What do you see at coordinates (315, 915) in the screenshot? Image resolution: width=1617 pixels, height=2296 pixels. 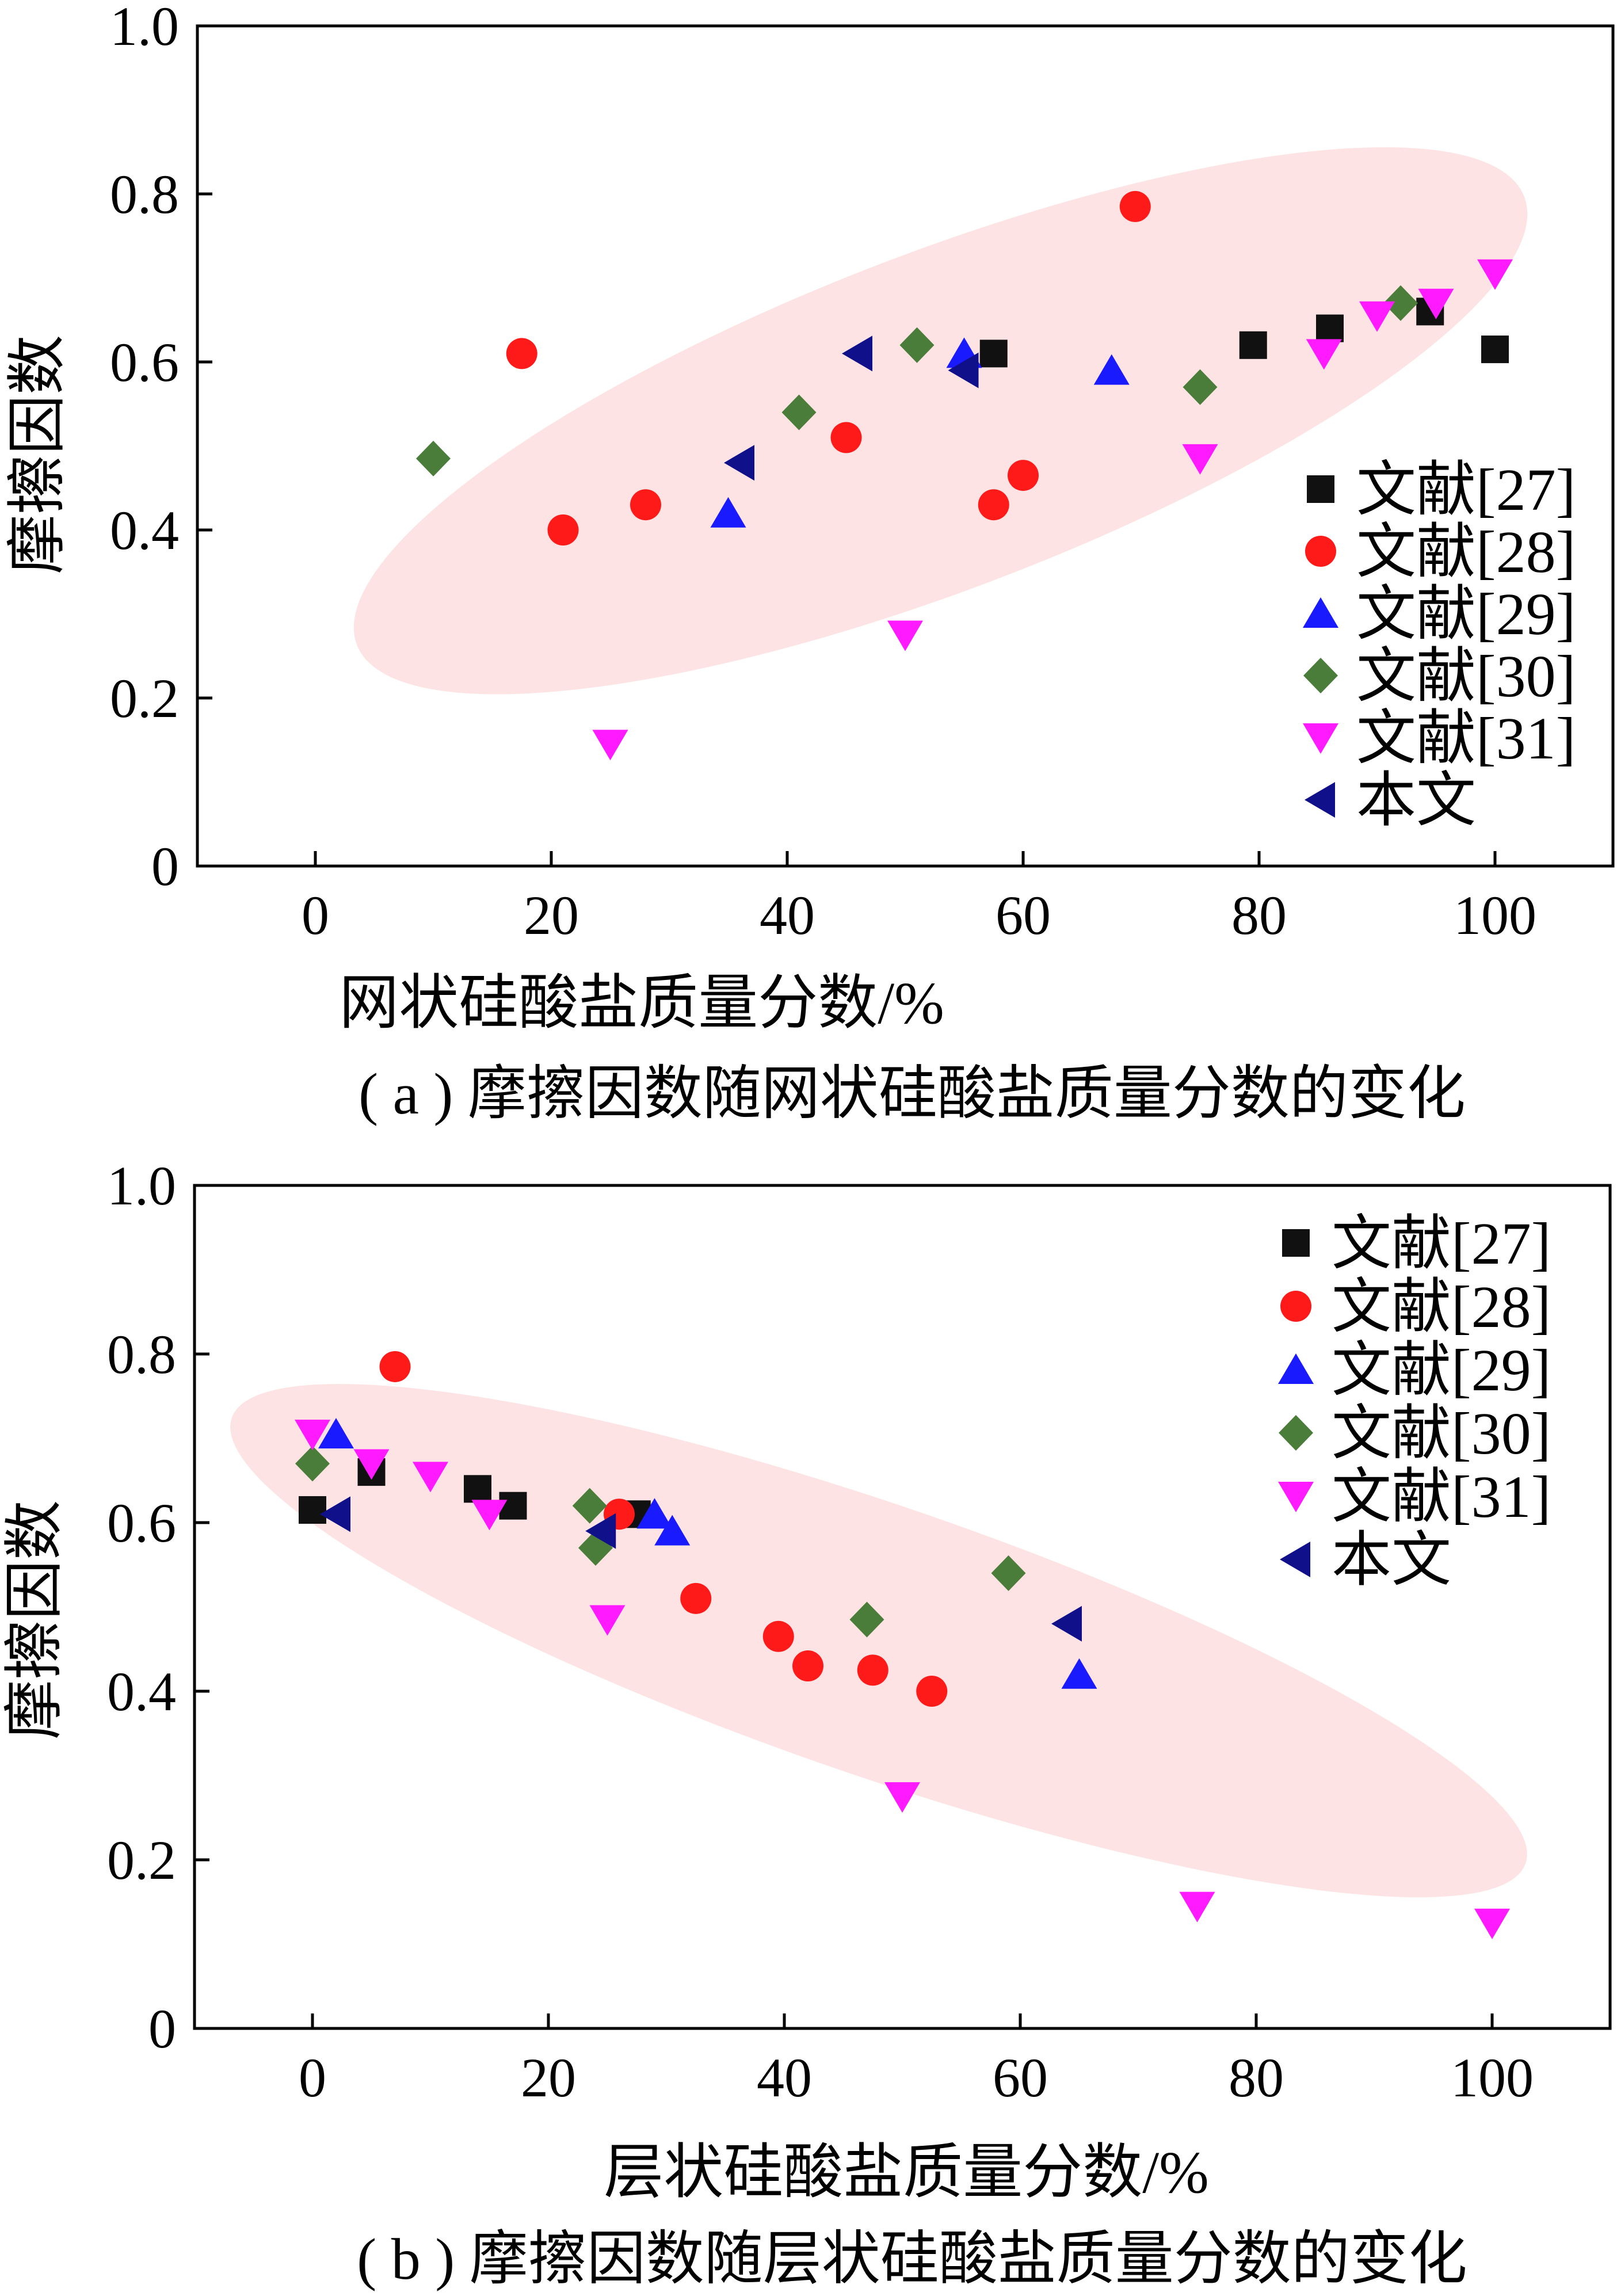 I see `x-tick-label: 0` at bounding box center [315, 915].